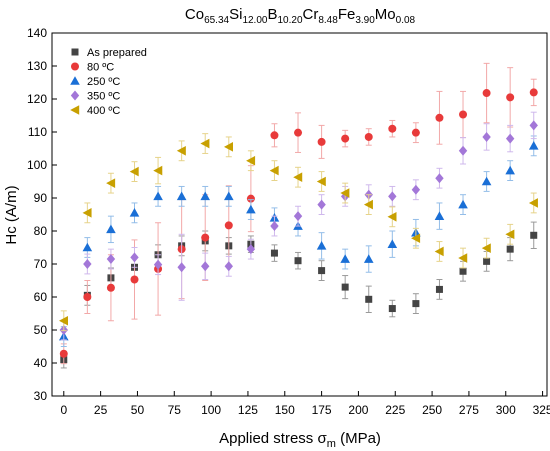 The height and width of the screenshot is (451, 550). I want to click on title-subscript: 8.48, so click(328, 20).